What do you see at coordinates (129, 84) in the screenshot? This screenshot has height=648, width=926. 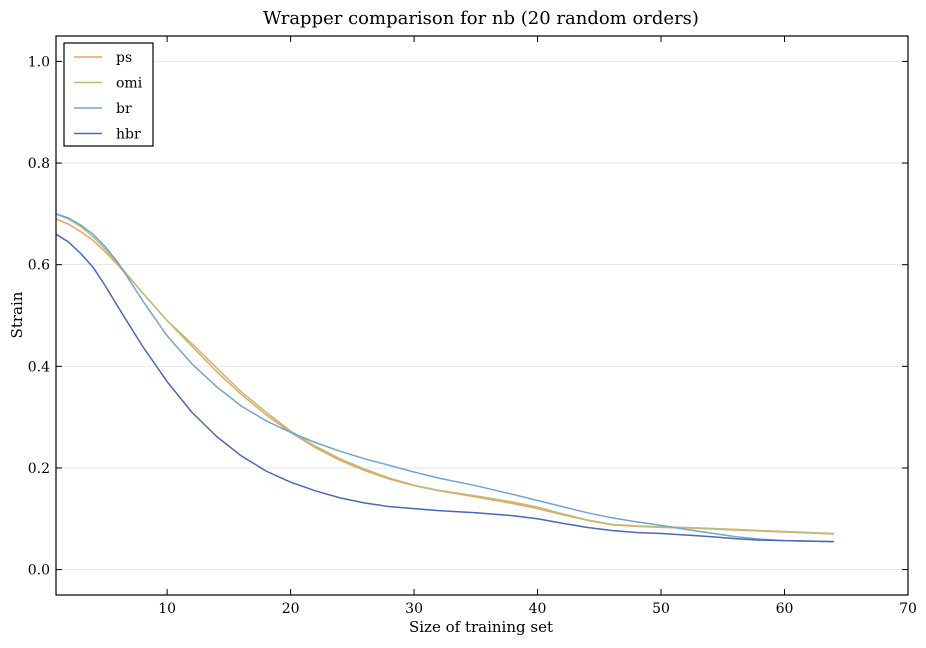 I see `legend-label-omi: omi` at bounding box center [129, 84].